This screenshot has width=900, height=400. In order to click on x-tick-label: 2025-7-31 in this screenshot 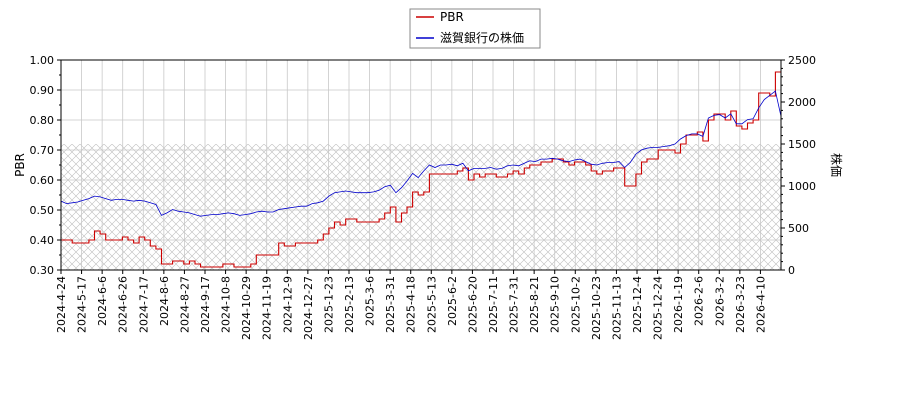, I will do `click(514, 304)`.